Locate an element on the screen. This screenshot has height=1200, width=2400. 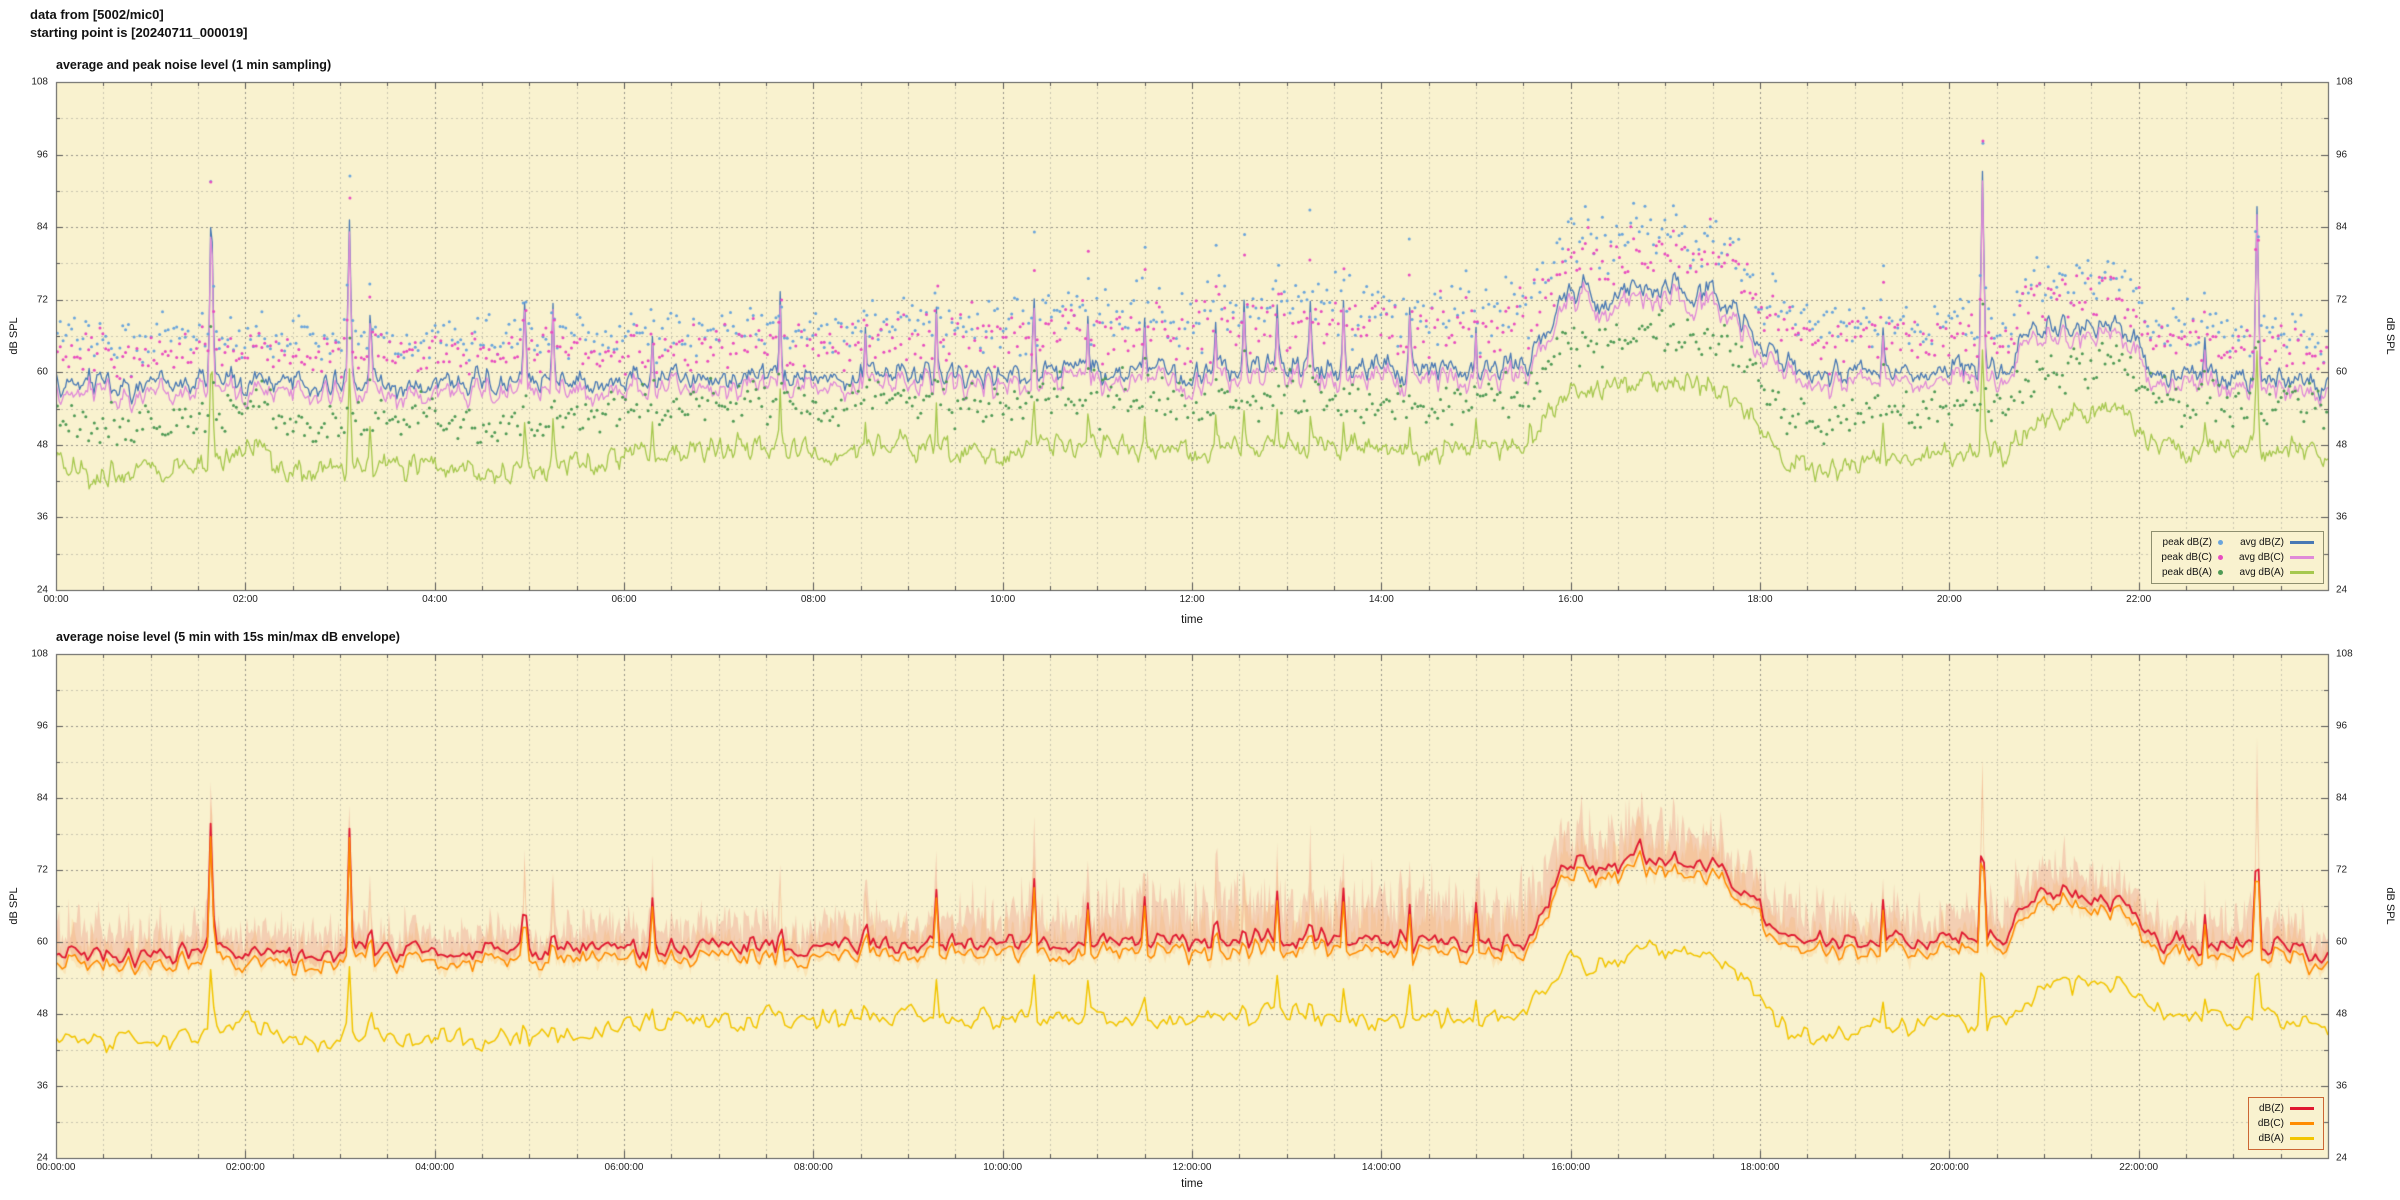
legend-entry: avg dB(A) is located at coordinates (2276, 572).